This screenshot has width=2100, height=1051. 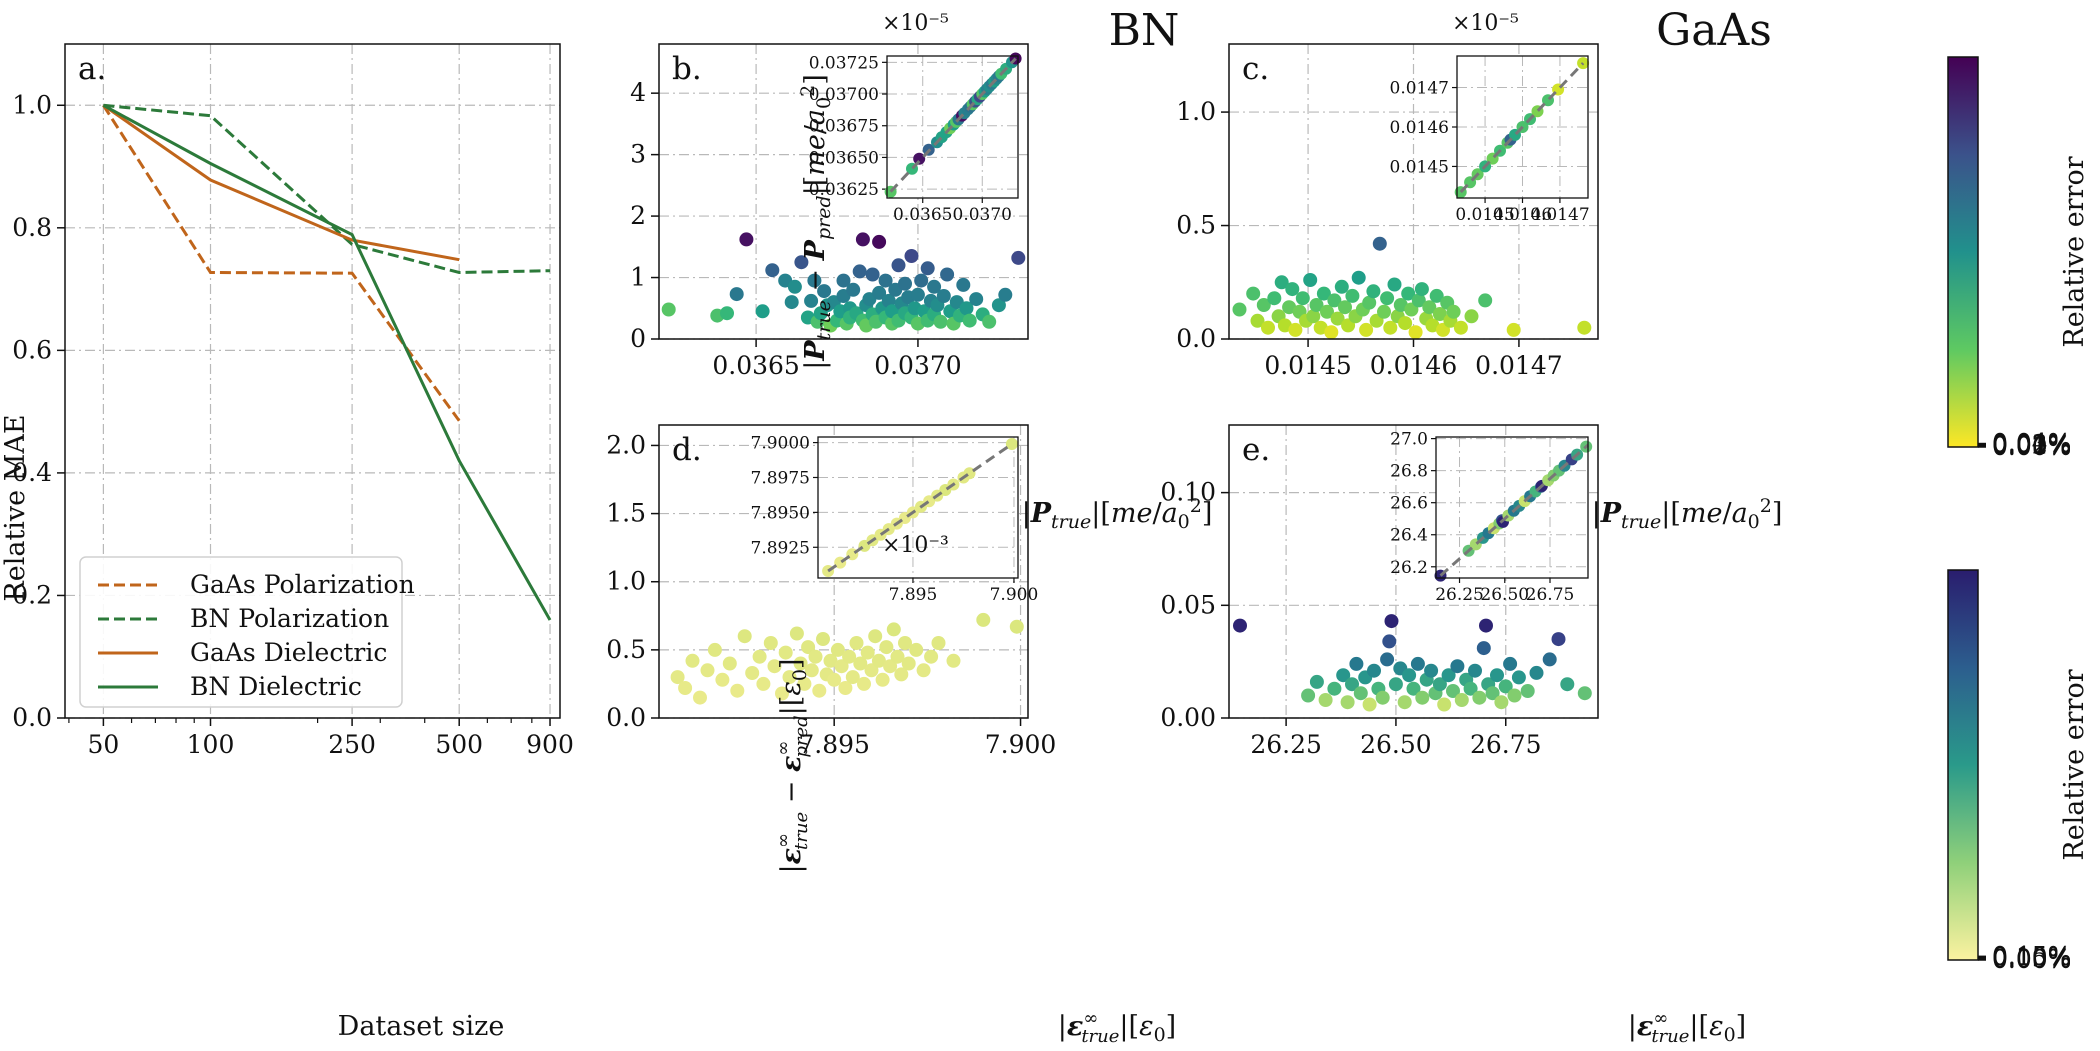 I want to click on panel-b-inset-ytick-label: 0.03700, so click(x=844, y=95).